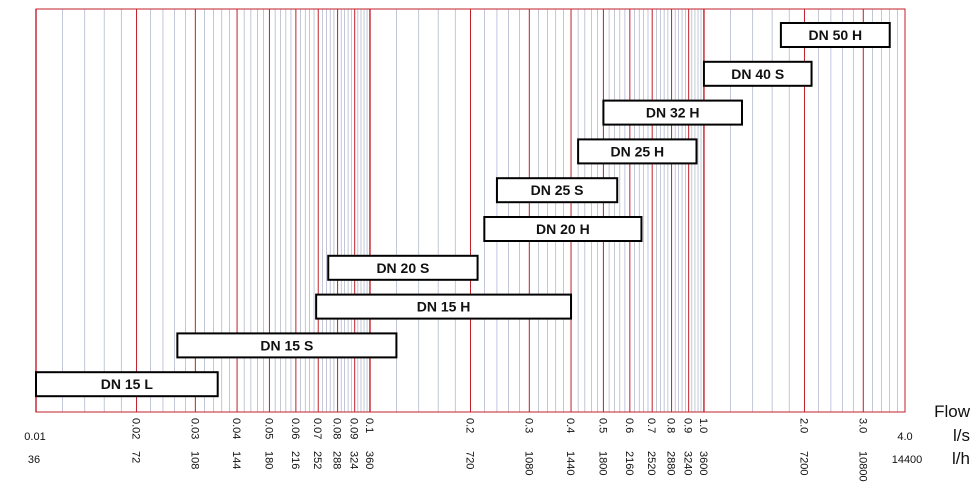 This screenshot has height=503, width=977. I want to click on range-bar-label: DN 20 H, so click(563, 229).